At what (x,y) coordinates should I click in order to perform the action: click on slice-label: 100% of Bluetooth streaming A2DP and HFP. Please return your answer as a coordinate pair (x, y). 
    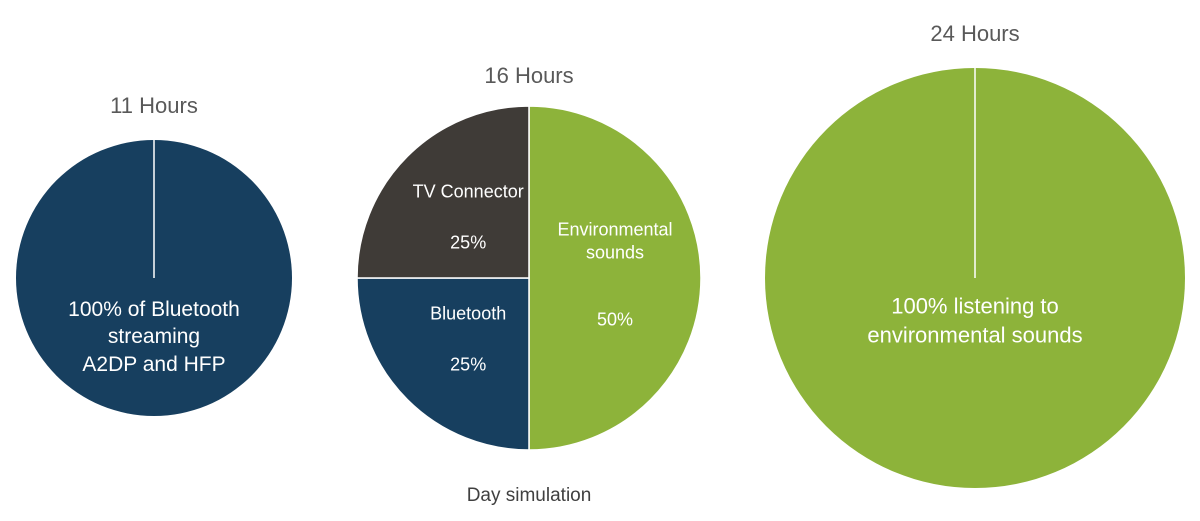
    Looking at the image, I should click on (154, 337).